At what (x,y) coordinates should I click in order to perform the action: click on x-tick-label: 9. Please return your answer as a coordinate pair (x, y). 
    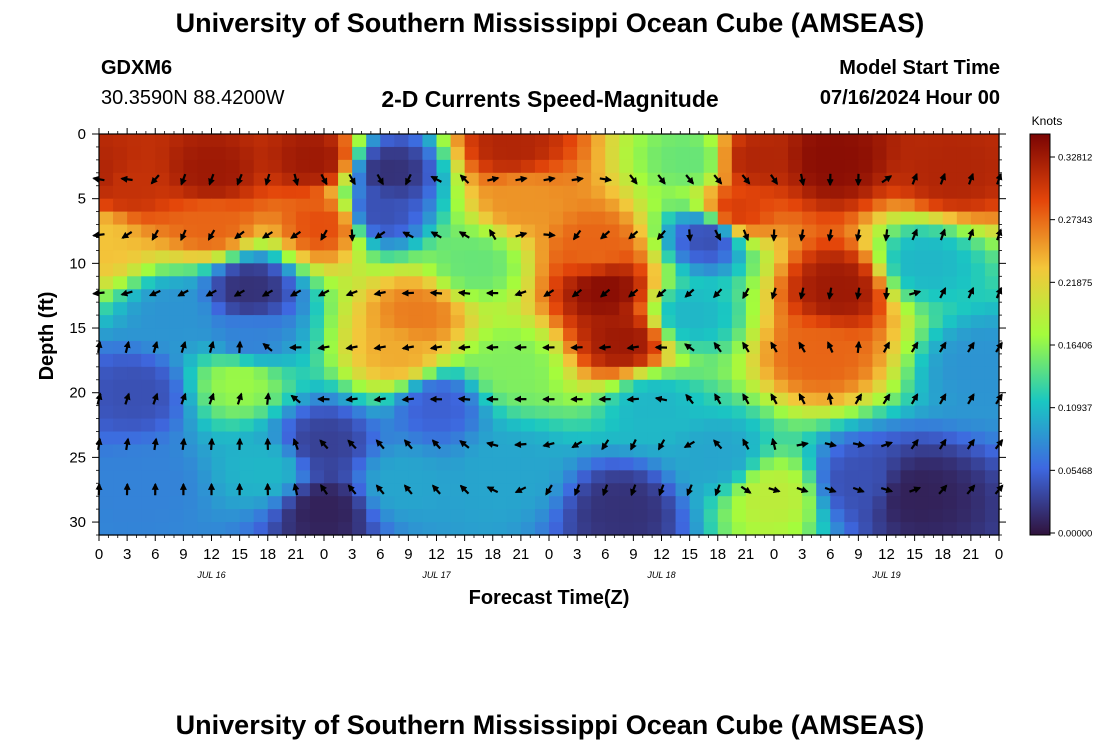
    Looking at the image, I should click on (633, 554).